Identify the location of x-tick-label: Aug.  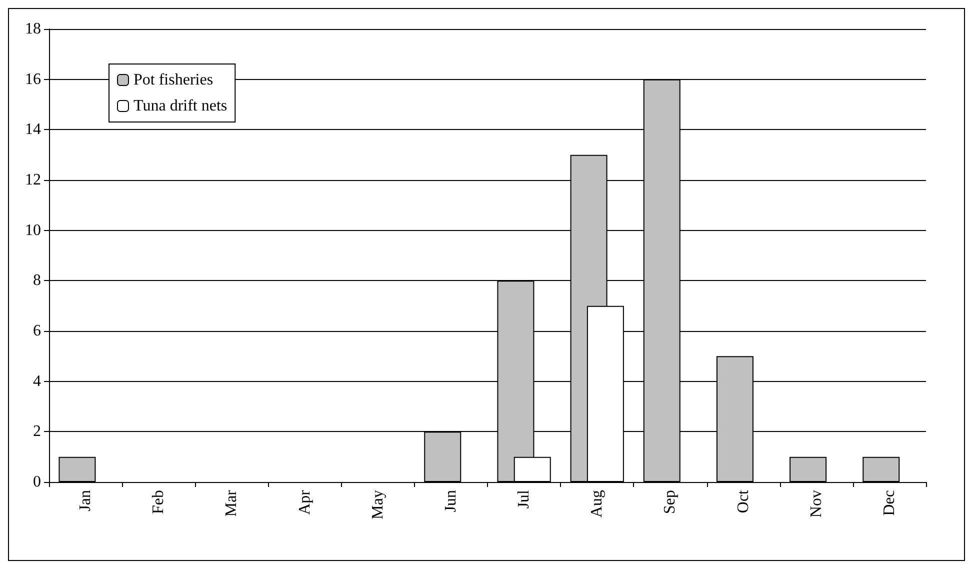
(597, 504).